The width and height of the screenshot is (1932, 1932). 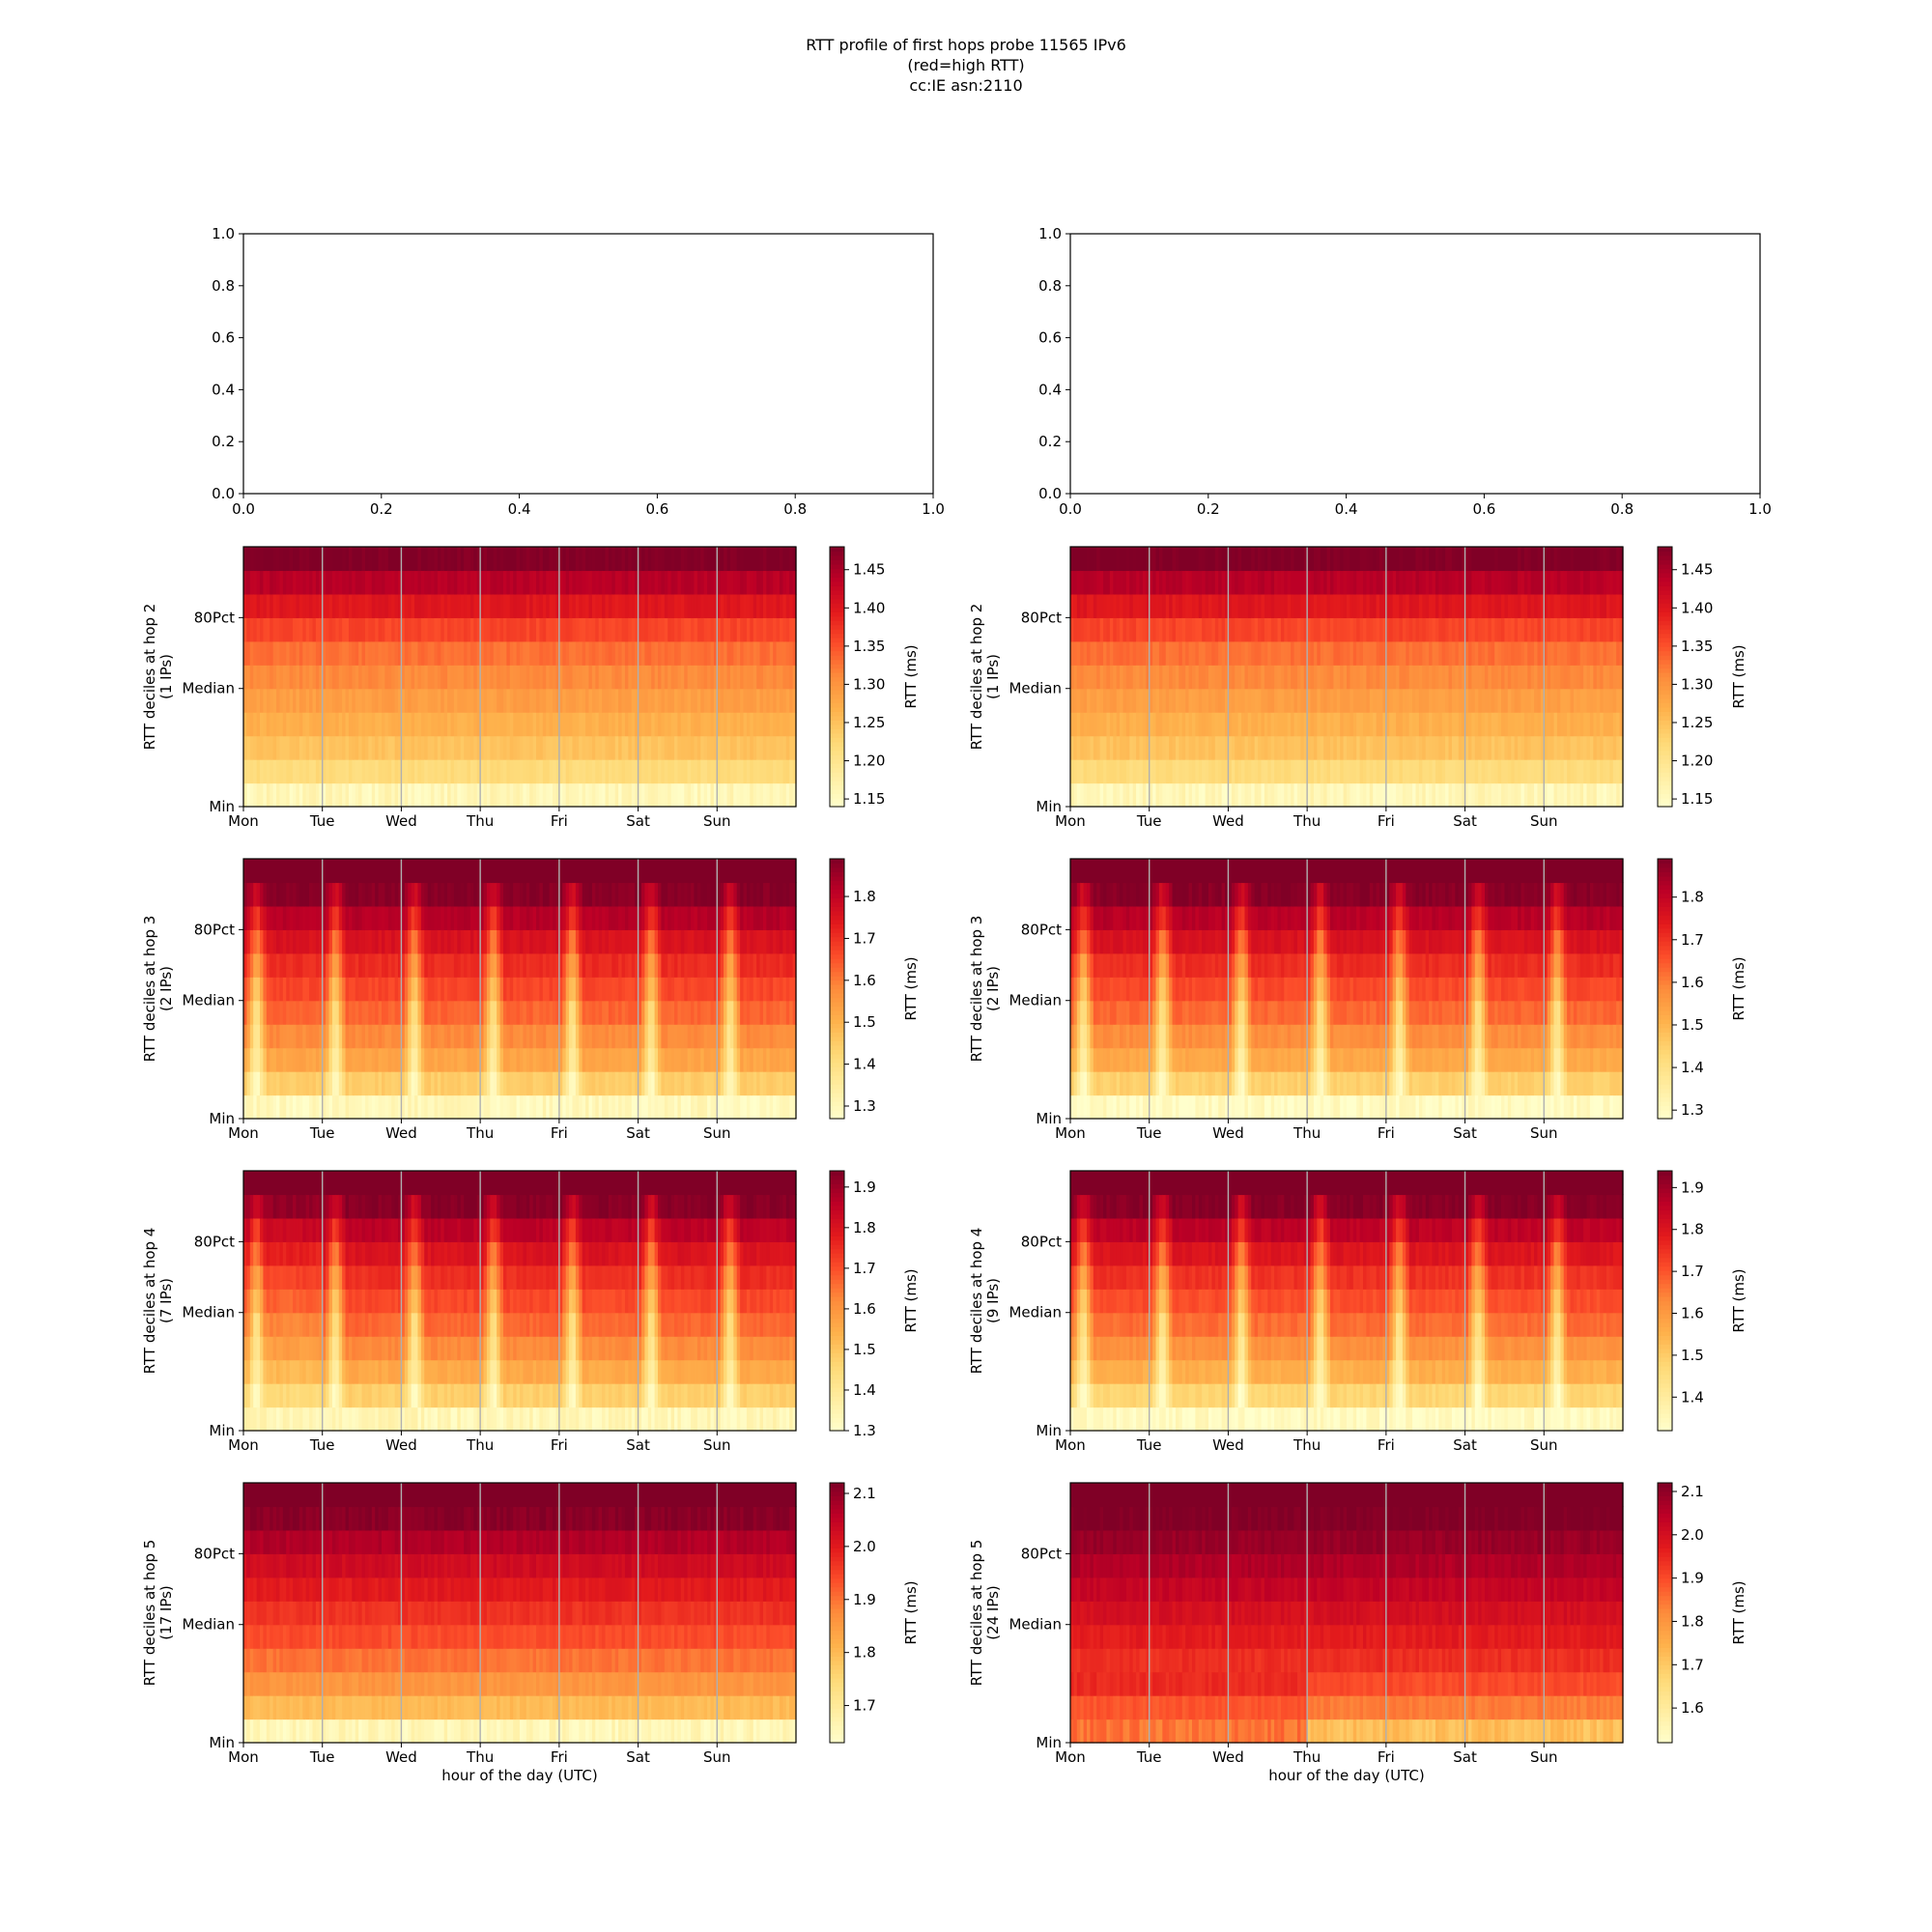 I want to click on y-tick-label: 0.6, so click(x=1050, y=338).